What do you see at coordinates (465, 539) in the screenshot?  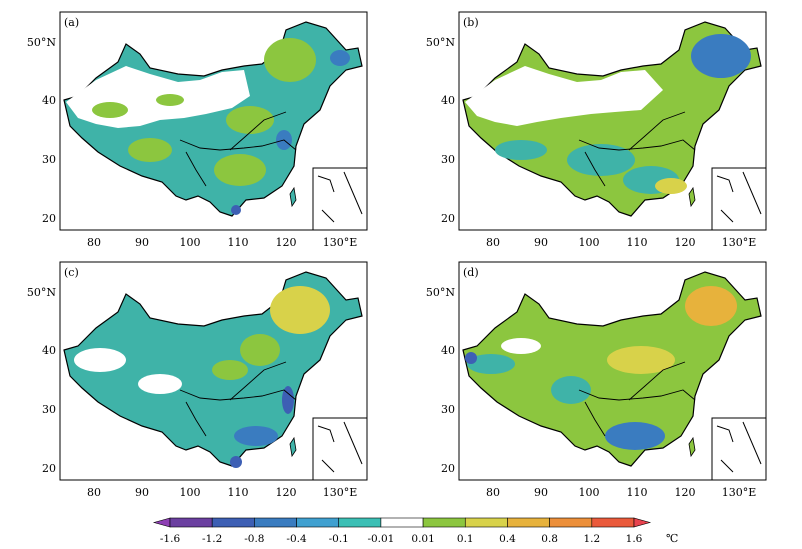 I see `colorbar-tick-label: 0.1` at bounding box center [465, 539].